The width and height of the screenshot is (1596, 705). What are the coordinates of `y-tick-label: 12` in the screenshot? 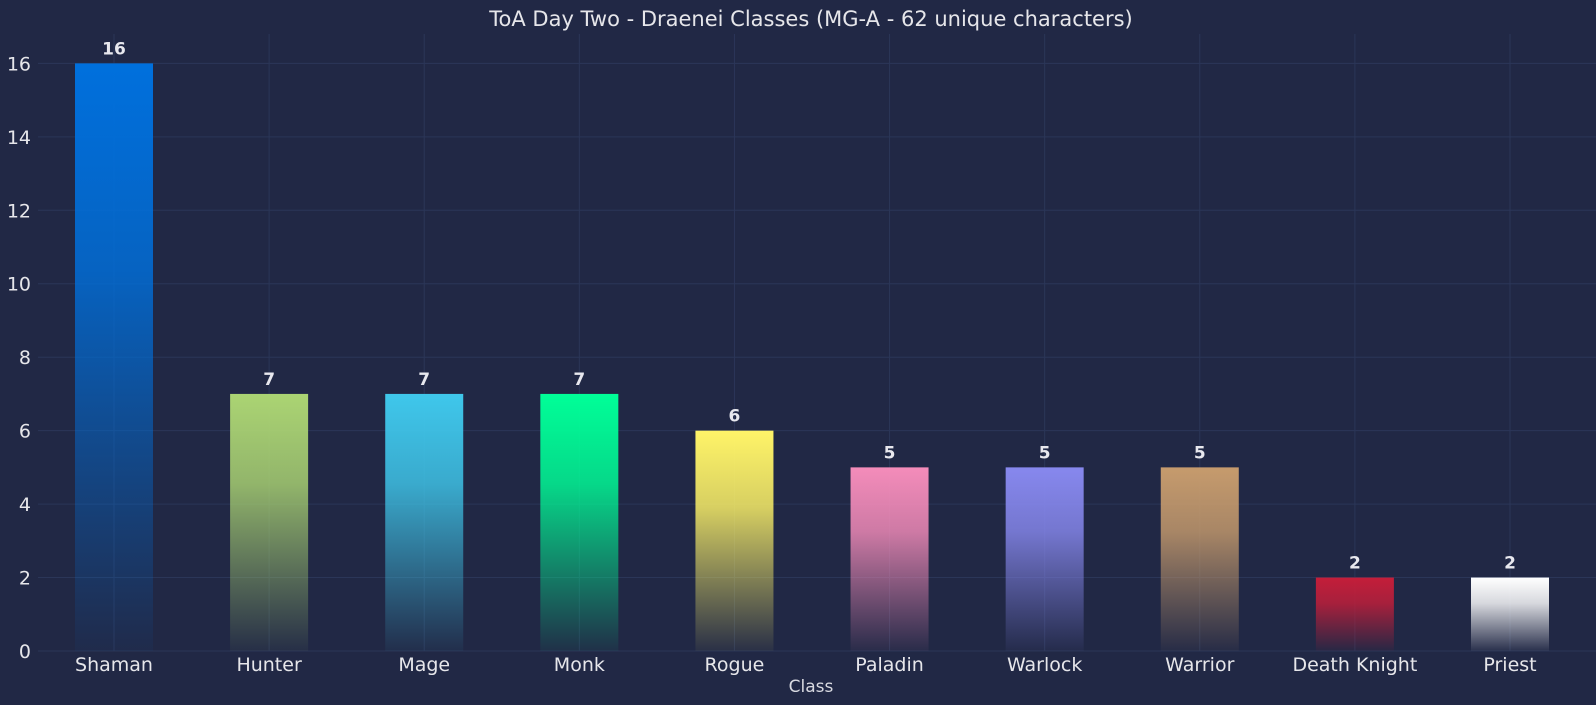 It's located at (19, 211).